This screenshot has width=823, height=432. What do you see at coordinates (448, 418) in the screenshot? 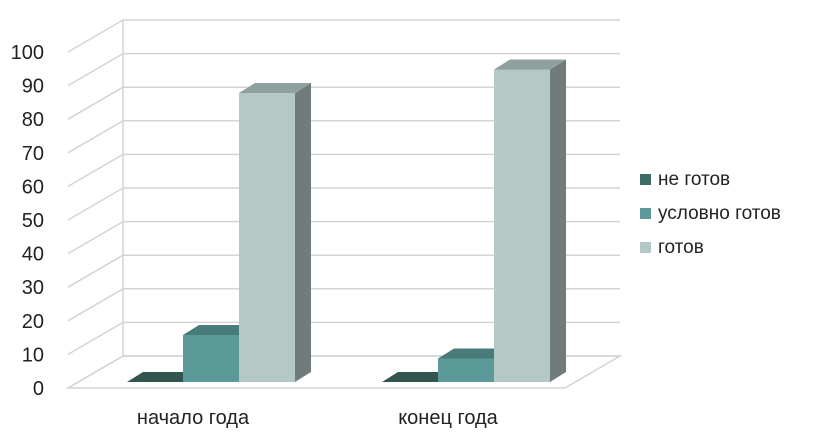
I see `category-label-2: конец года` at bounding box center [448, 418].